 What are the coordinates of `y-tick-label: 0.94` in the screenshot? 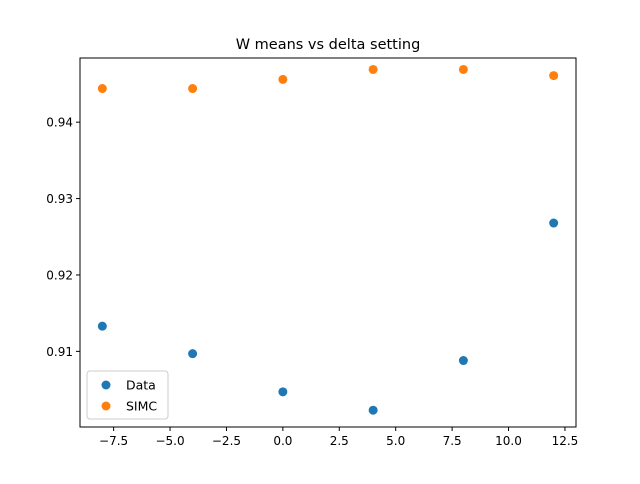 It's located at (59, 123).